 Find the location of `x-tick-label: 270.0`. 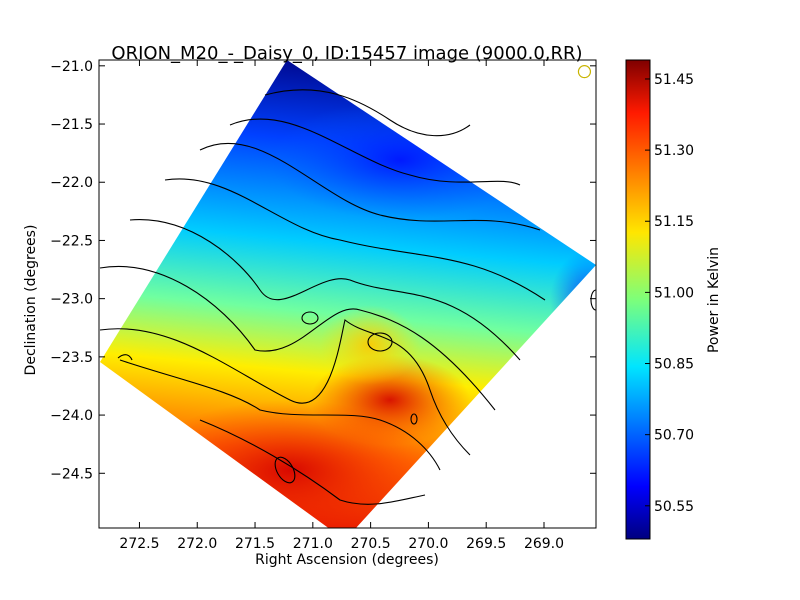

x-tick-label: 270.0 is located at coordinates (428, 544).